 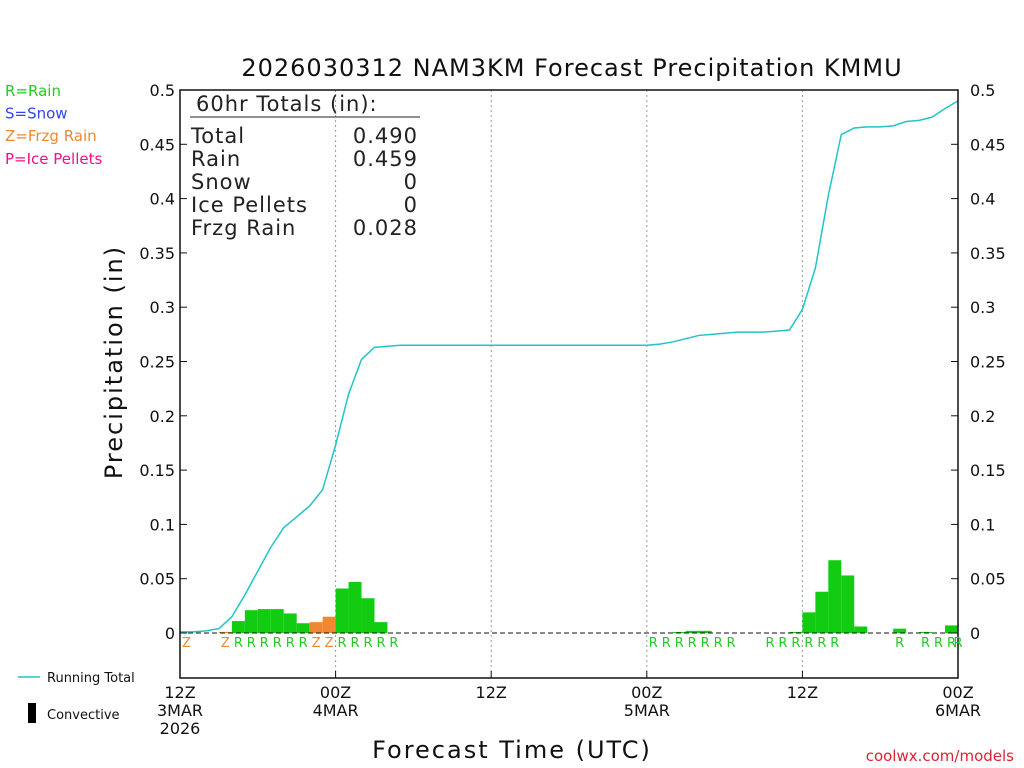 I want to click on y-tick-label: 0, so click(x=975, y=633).